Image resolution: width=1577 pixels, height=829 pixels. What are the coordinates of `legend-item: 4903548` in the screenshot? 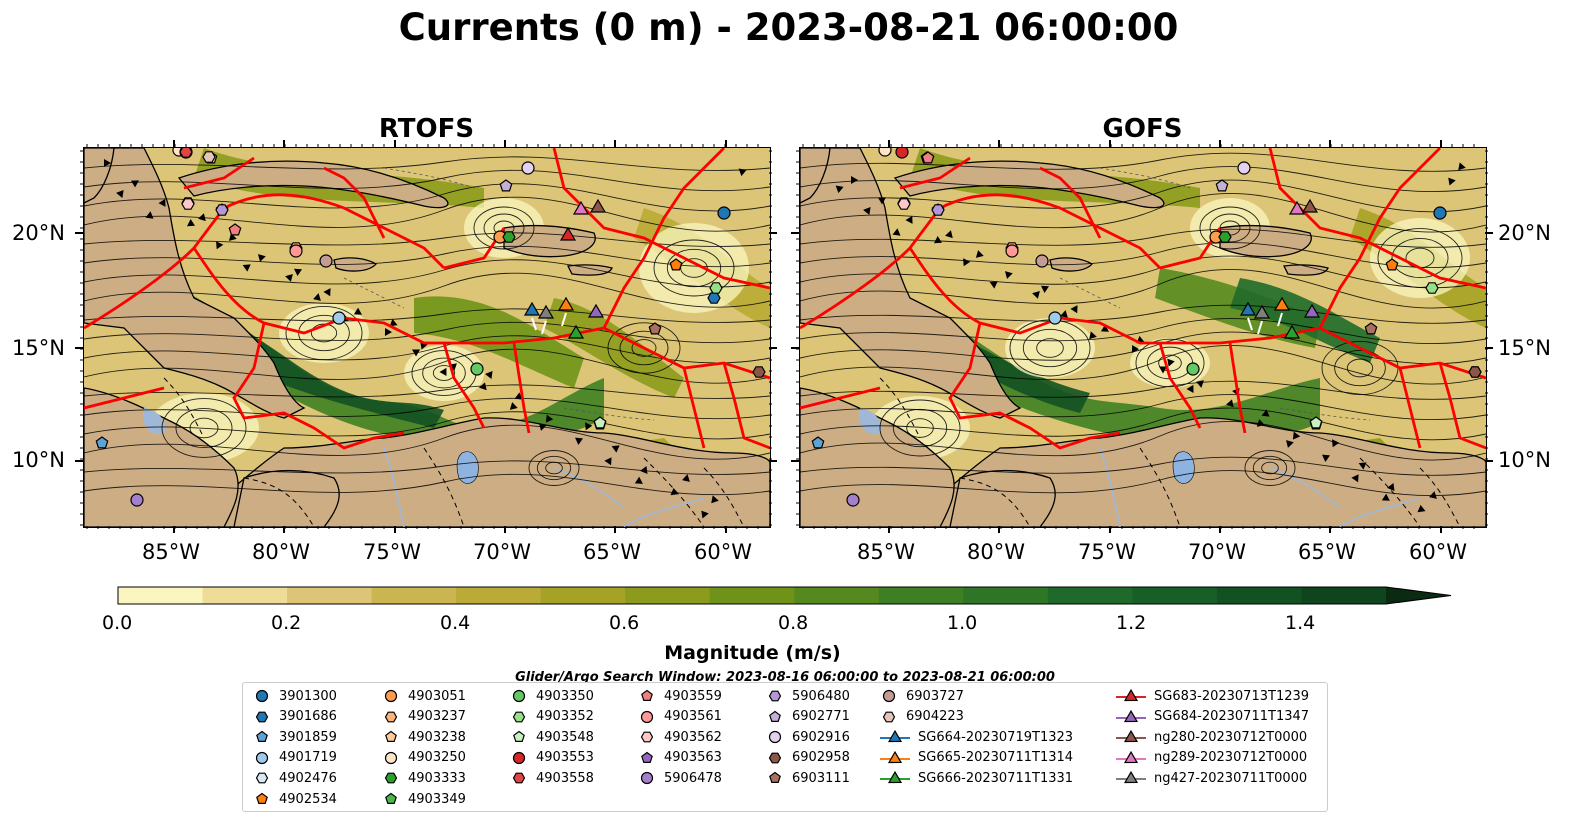 It's located at (552, 737).